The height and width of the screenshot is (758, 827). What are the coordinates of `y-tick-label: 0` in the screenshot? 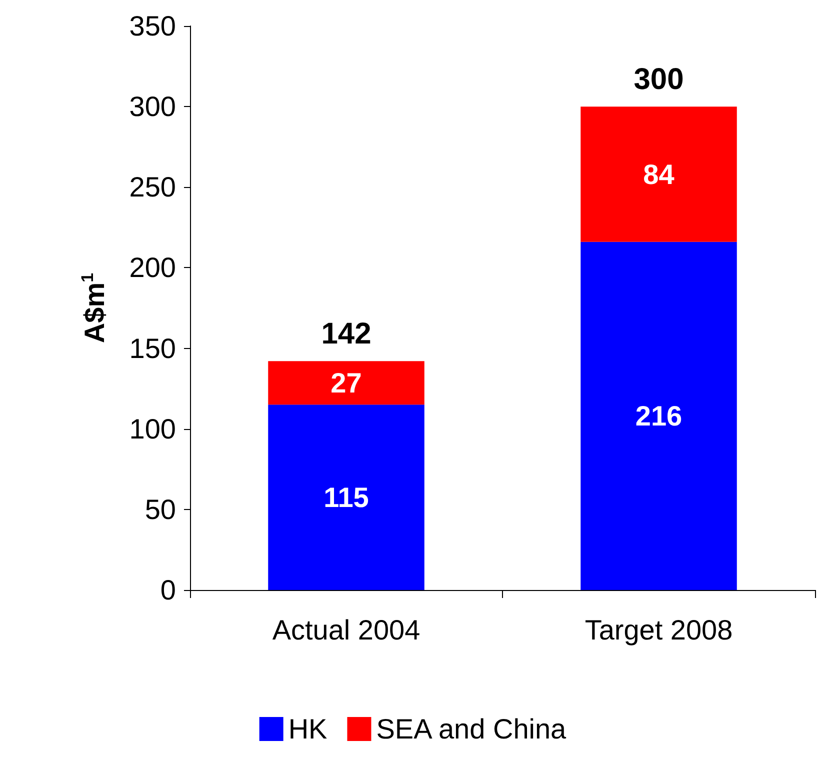 It's located at (168, 590).